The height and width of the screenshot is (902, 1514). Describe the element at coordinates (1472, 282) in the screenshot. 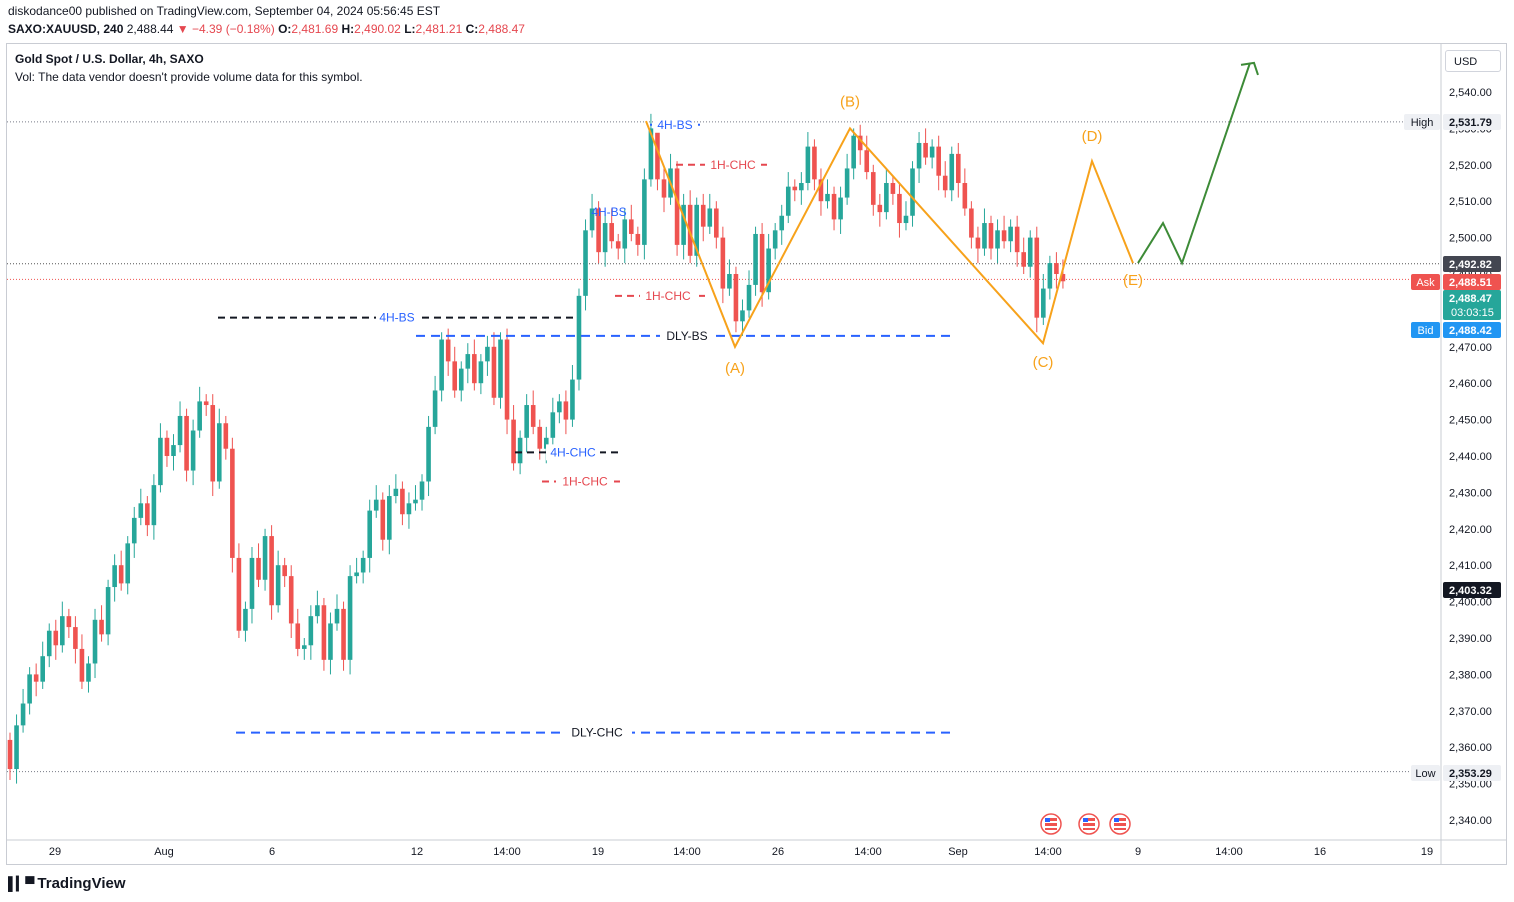

I see `price-axis-label-bg` at that location.